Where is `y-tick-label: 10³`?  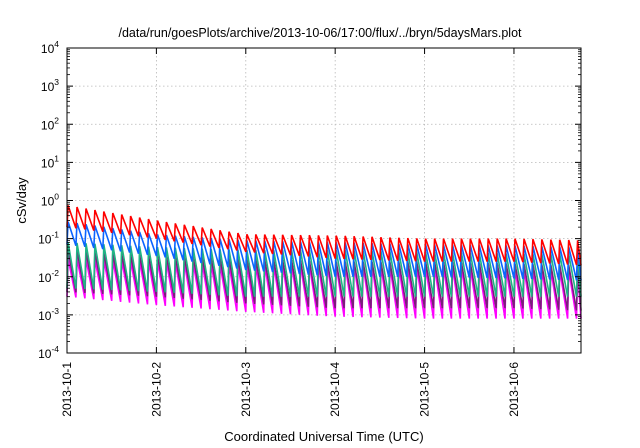
y-tick-label: 10³ is located at coordinates (50, 85).